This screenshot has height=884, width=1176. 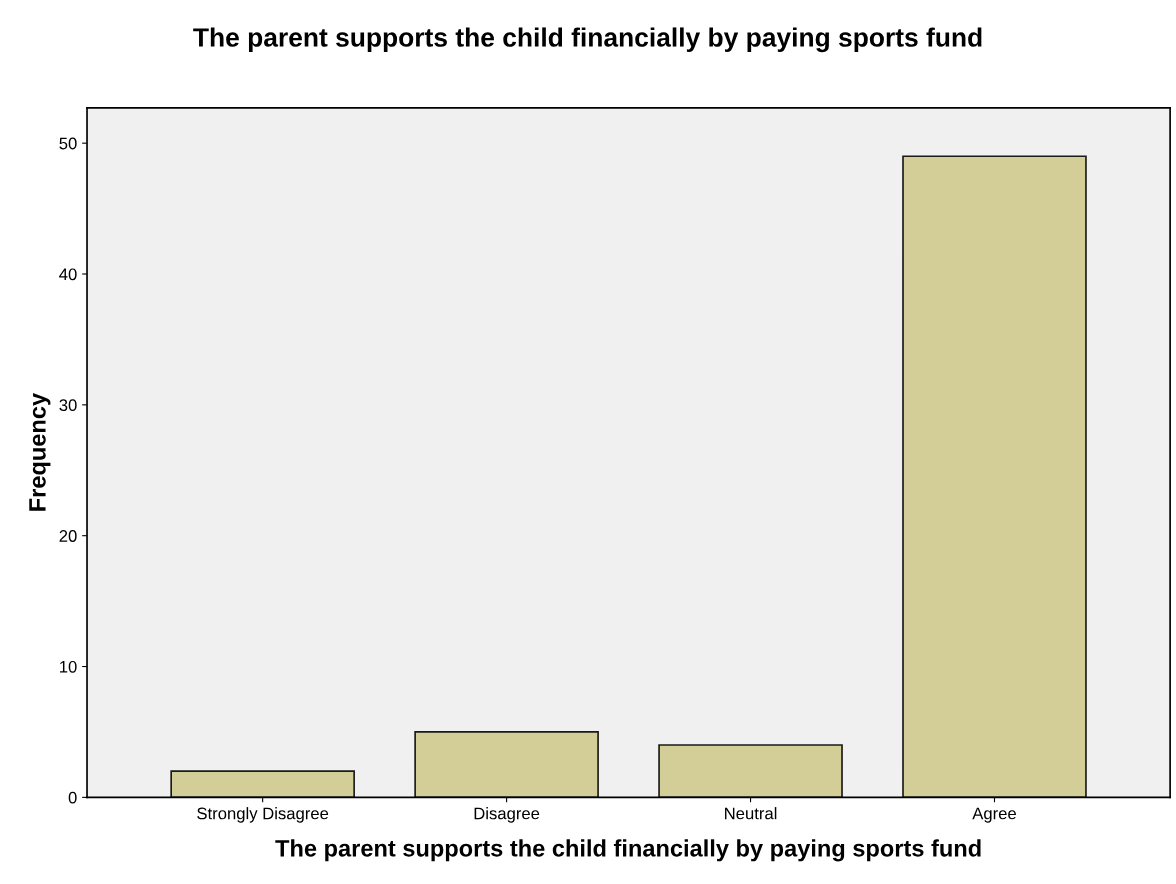 What do you see at coordinates (68, 143) in the screenshot?
I see `y-tick-label: 50` at bounding box center [68, 143].